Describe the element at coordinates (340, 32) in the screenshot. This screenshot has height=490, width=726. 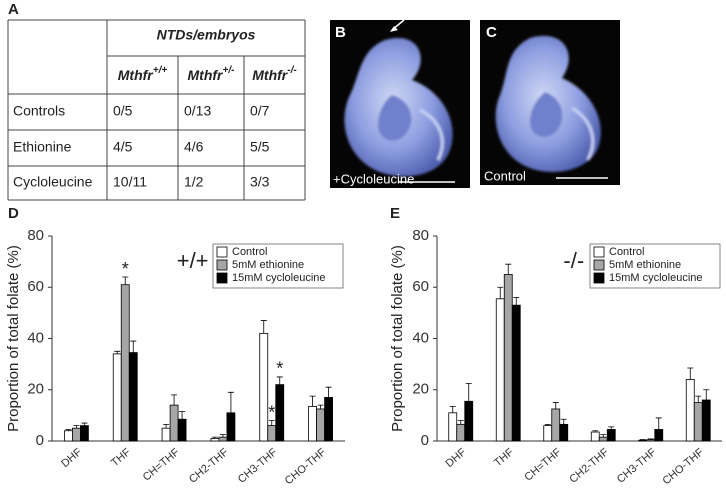
I see `panel-label: B` at that location.